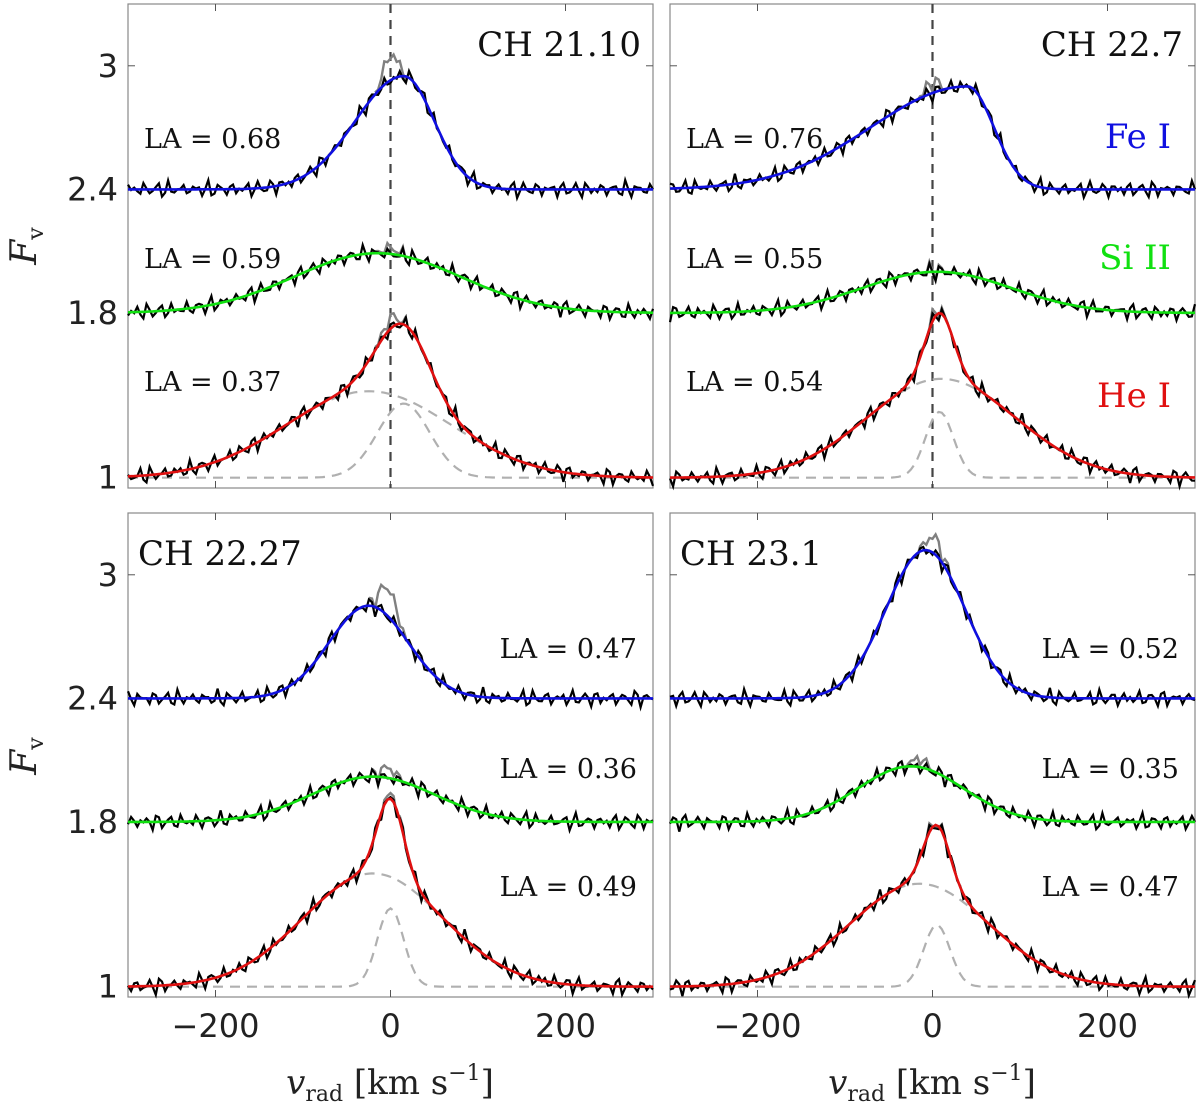 The image size is (1200, 1109). Describe the element at coordinates (1134, 396) in the screenshot. I see `legend-he: He I` at that location.